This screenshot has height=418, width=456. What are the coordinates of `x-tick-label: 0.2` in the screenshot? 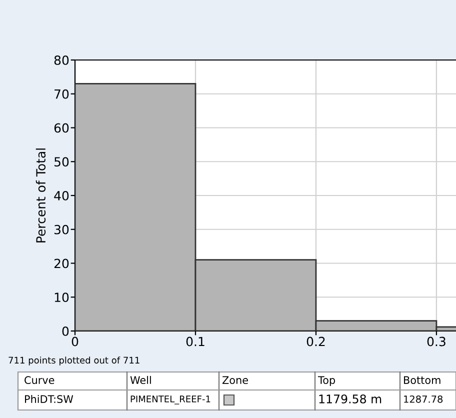 It's located at (315, 341).